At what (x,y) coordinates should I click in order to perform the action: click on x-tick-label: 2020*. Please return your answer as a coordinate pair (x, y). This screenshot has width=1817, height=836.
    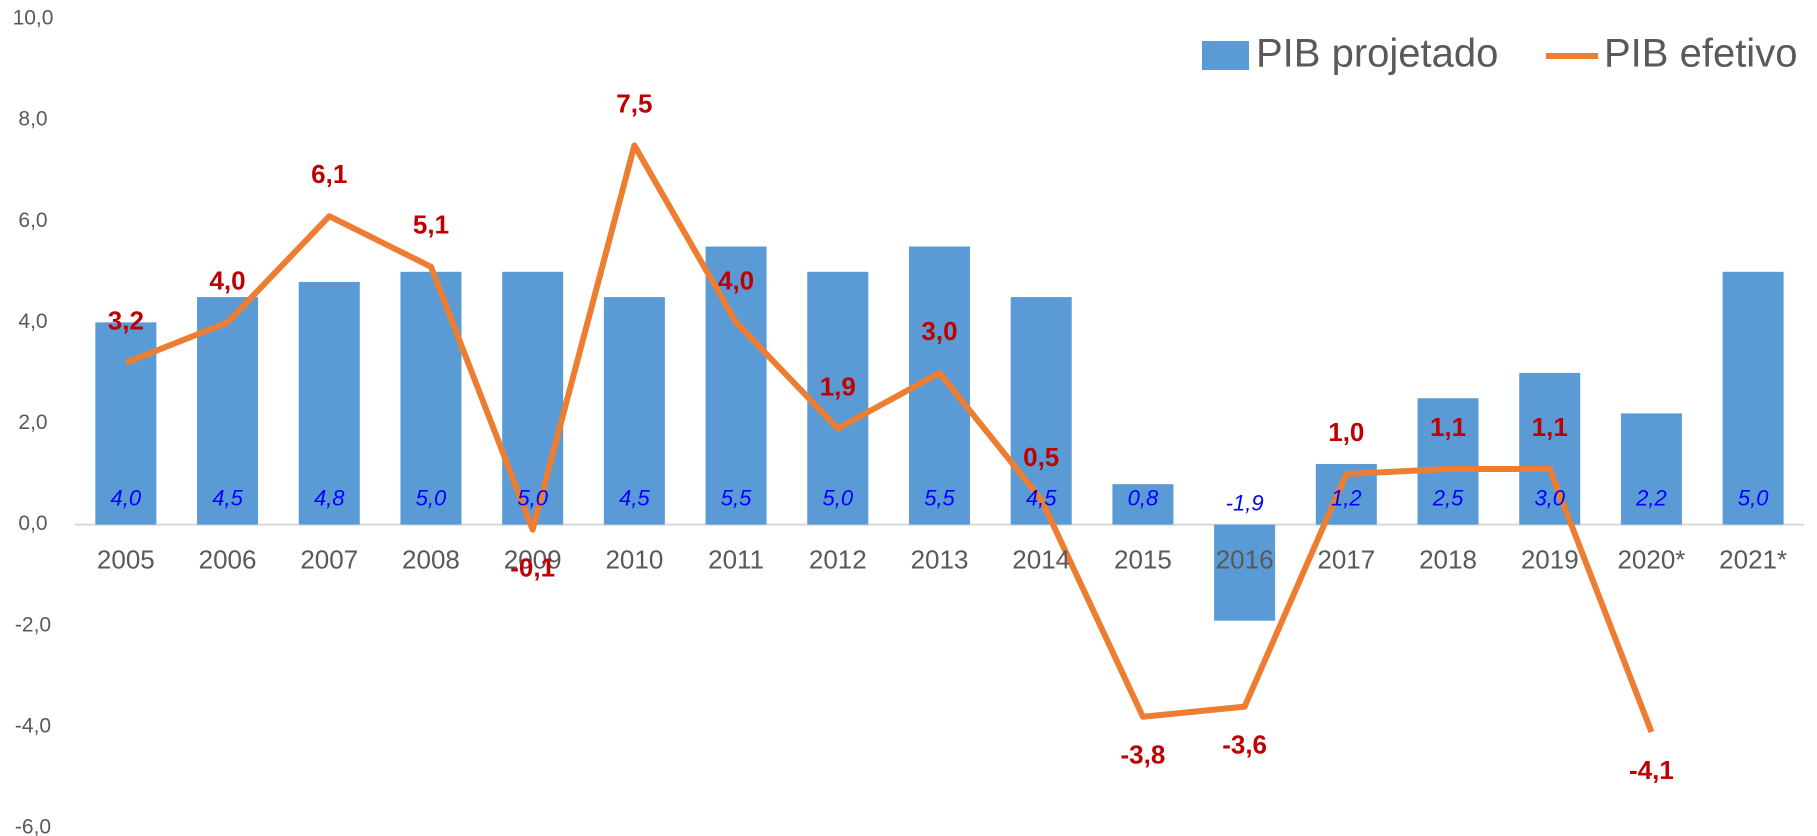
    Looking at the image, I should click on (1651, 560).